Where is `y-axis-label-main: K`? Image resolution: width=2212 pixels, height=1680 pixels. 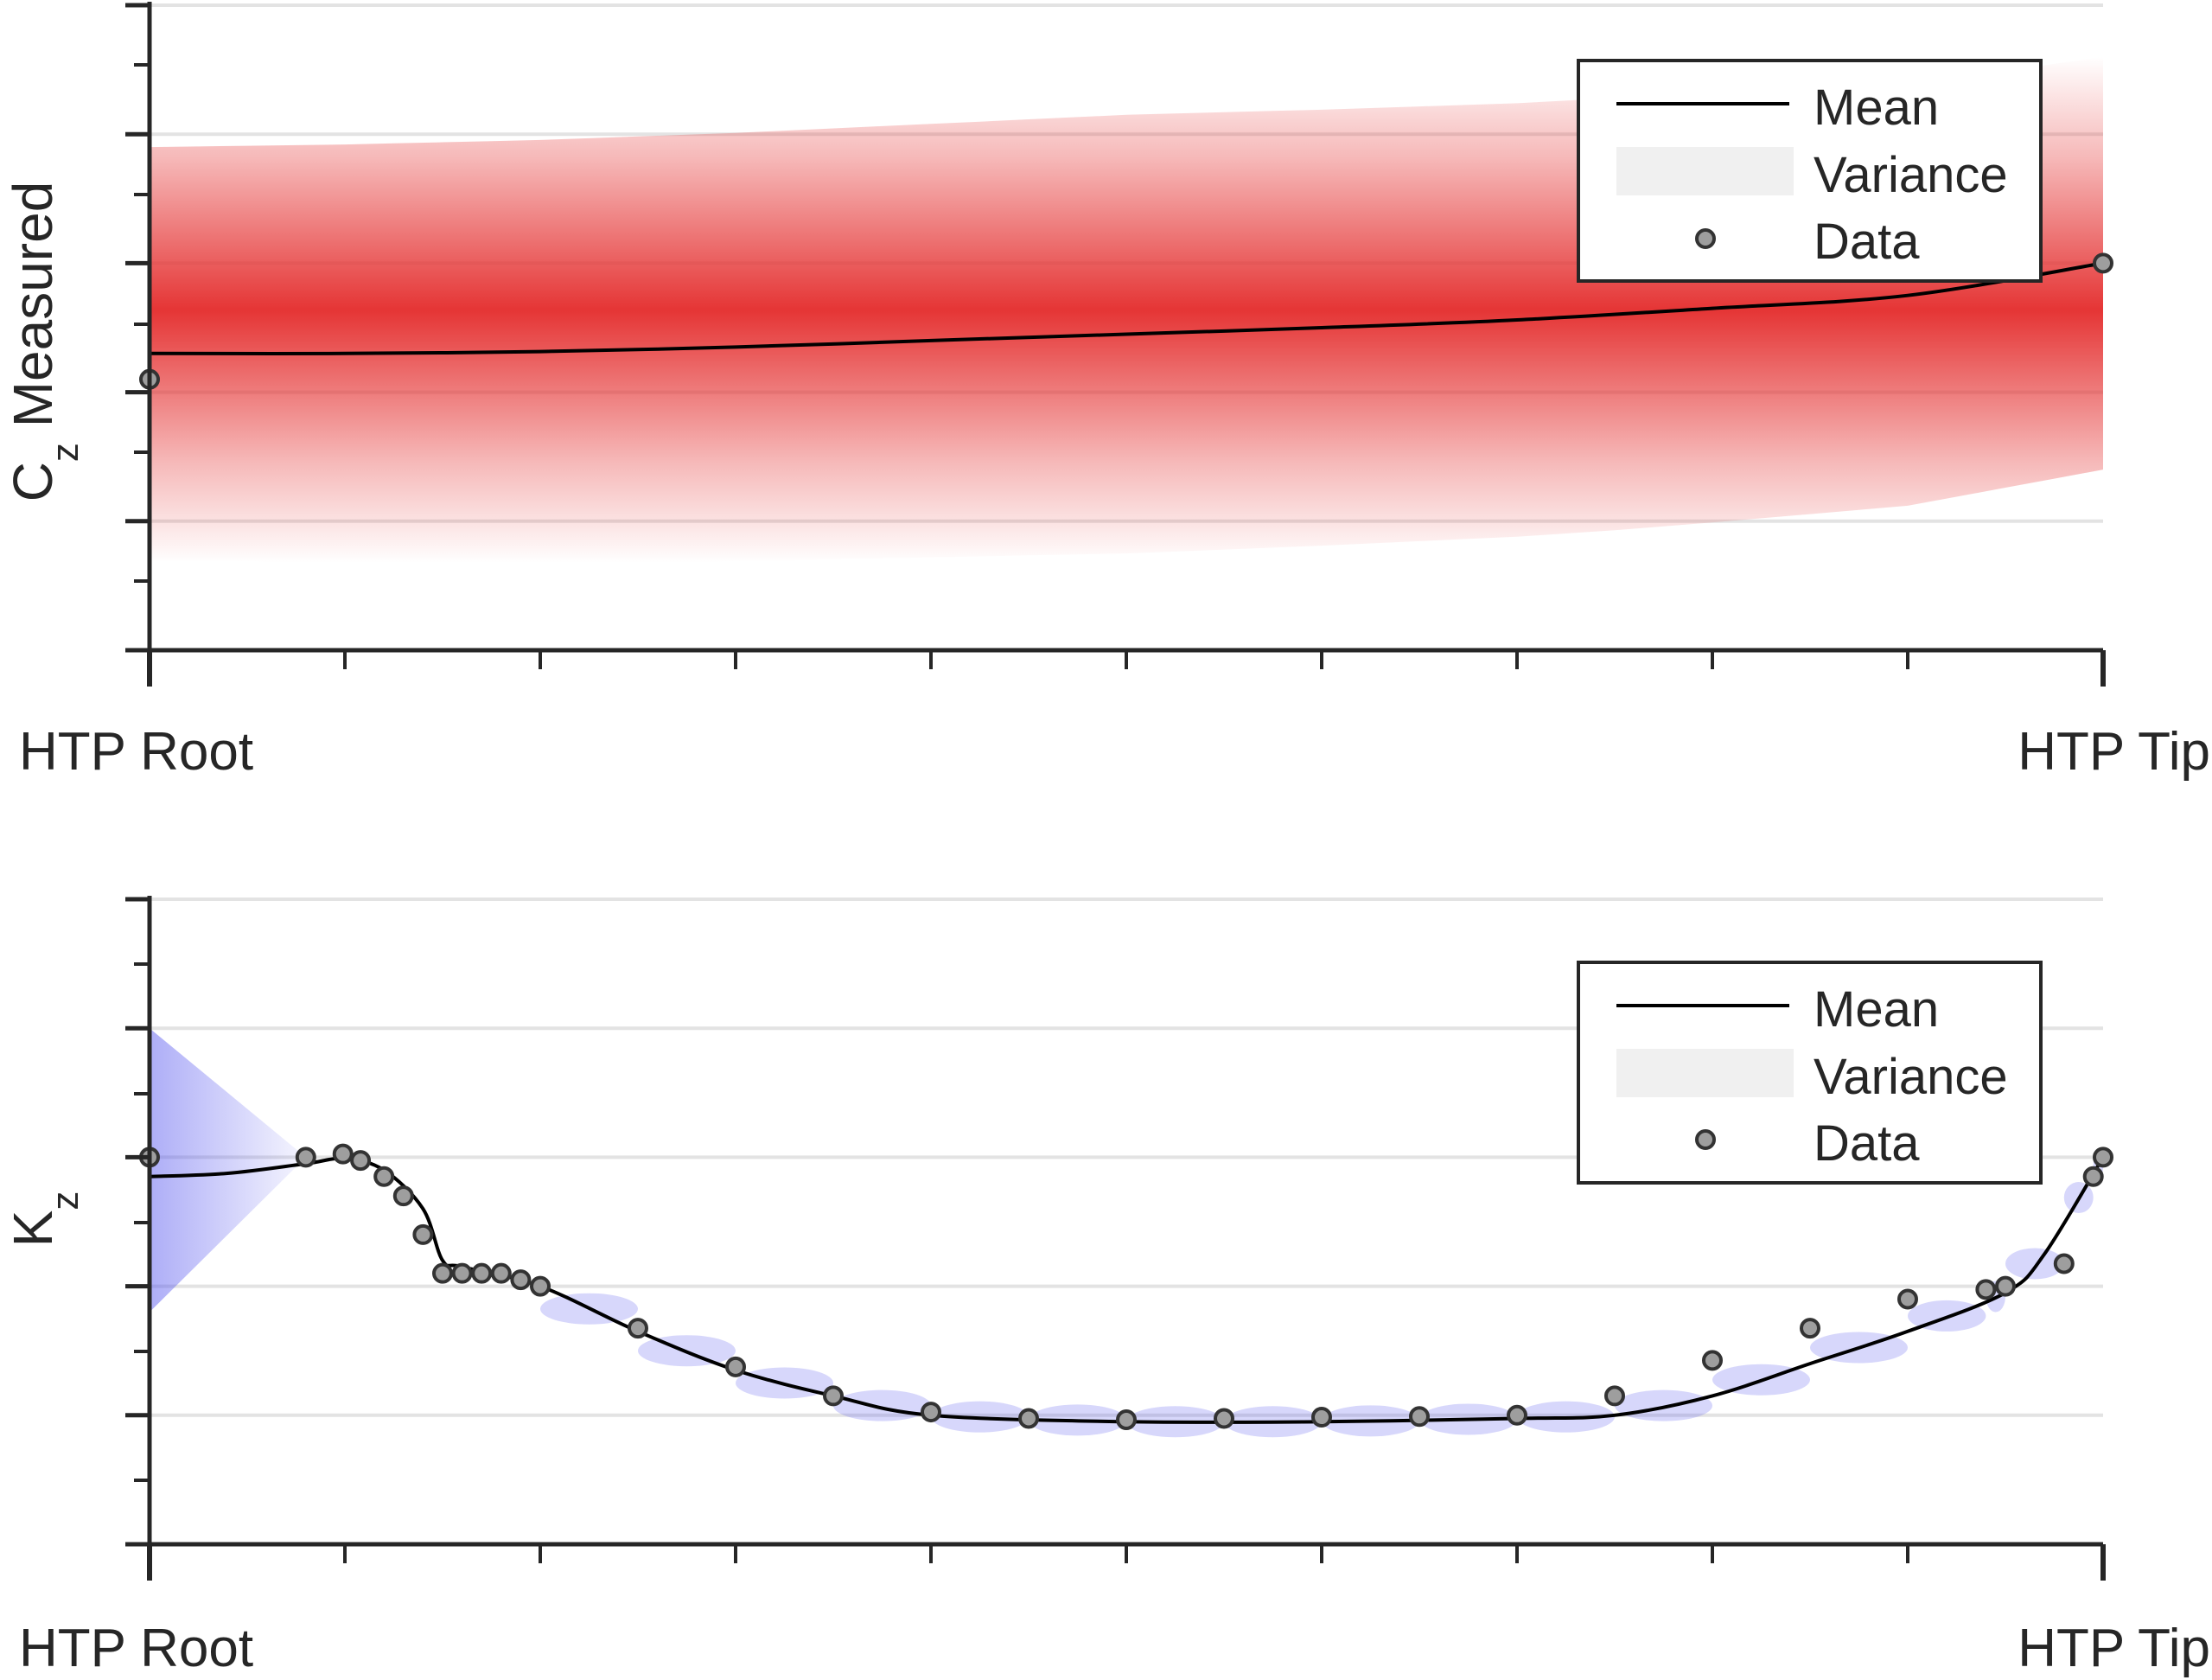 y-axis-label-main: K is located at coordinates (33, 1229).